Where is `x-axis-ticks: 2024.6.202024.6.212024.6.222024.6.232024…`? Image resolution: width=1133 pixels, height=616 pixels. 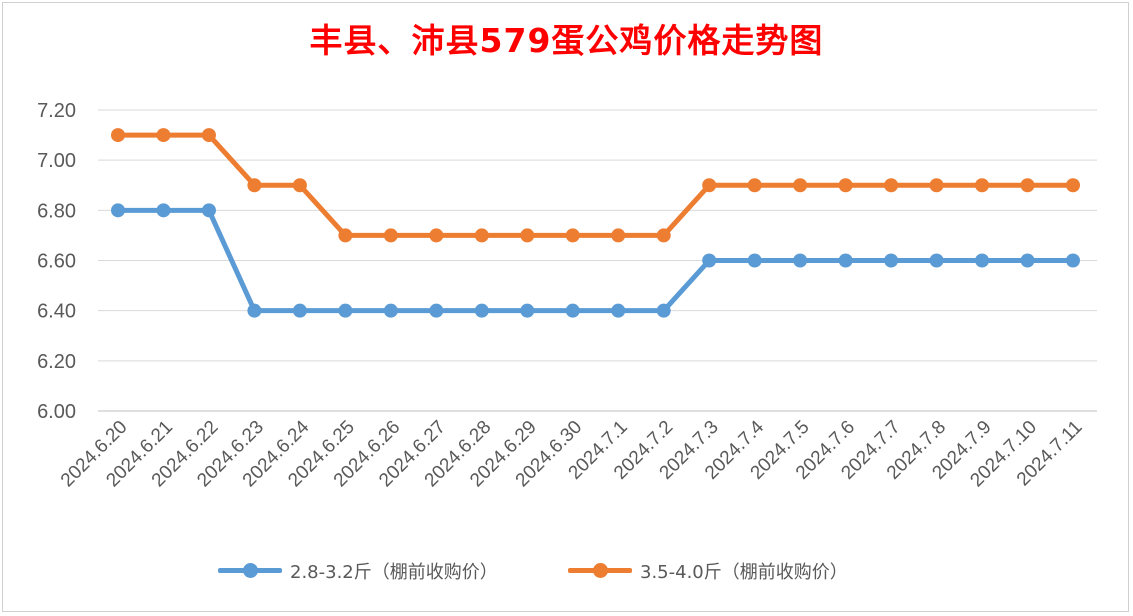
x-axis-ticks: 2024.6.202024.6.212024.6.222024.6.232024… is located at coordinates (572, 453).